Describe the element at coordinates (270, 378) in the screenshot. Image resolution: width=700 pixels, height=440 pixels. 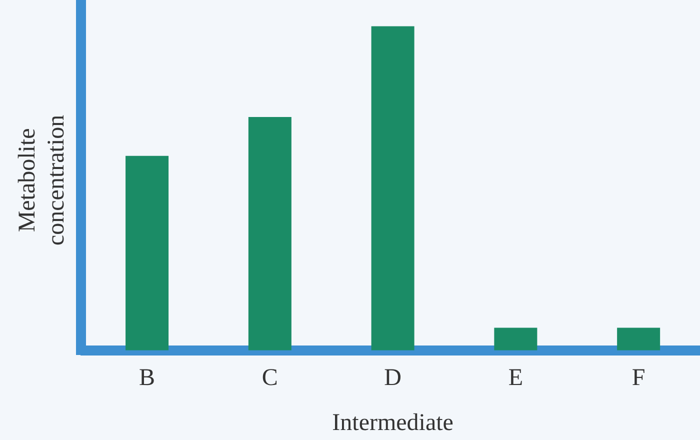
I see `x-tick-label: C` at that location.